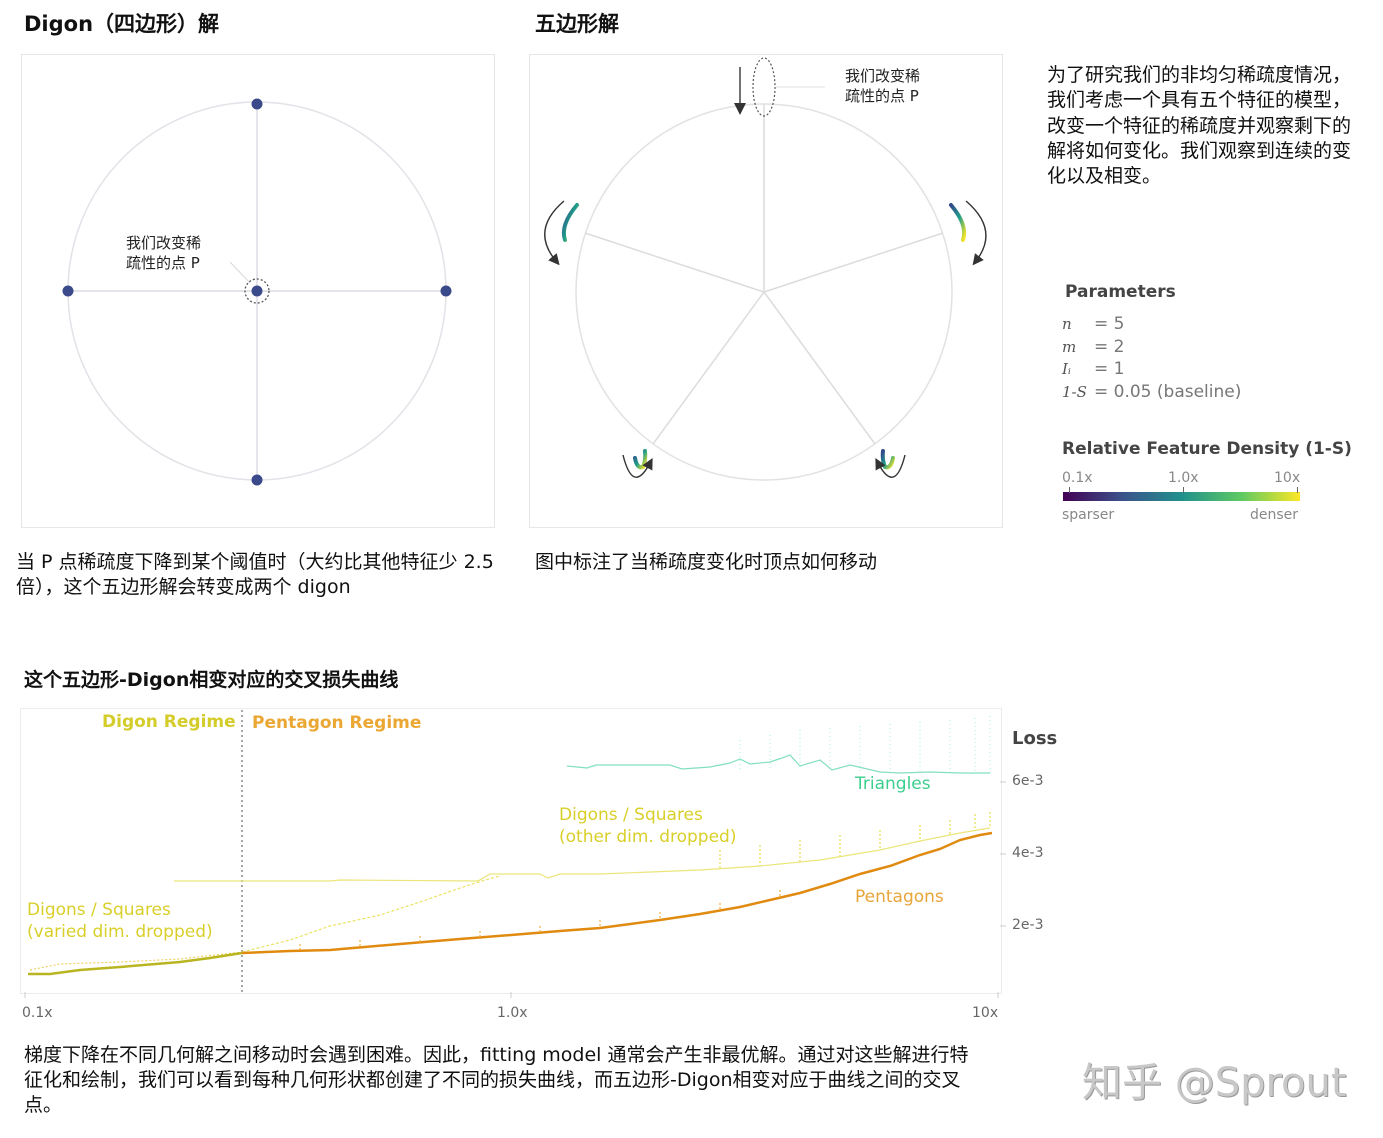 This screenshot has height=1138, width=1383. Describe the element at coordinates (1028, 781) in the screenshot. I see `y-tick-6e-3: 6e-3` at that location.